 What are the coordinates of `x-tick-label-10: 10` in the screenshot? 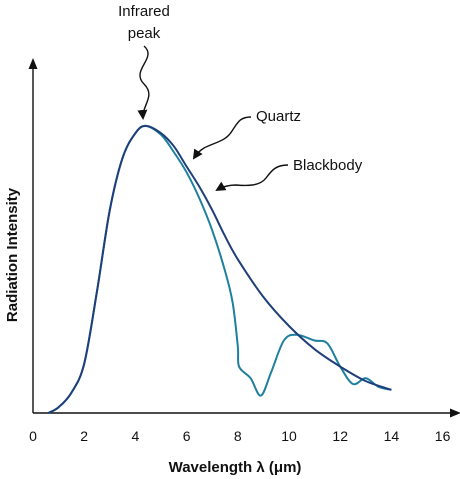 It's located at (289, 436).